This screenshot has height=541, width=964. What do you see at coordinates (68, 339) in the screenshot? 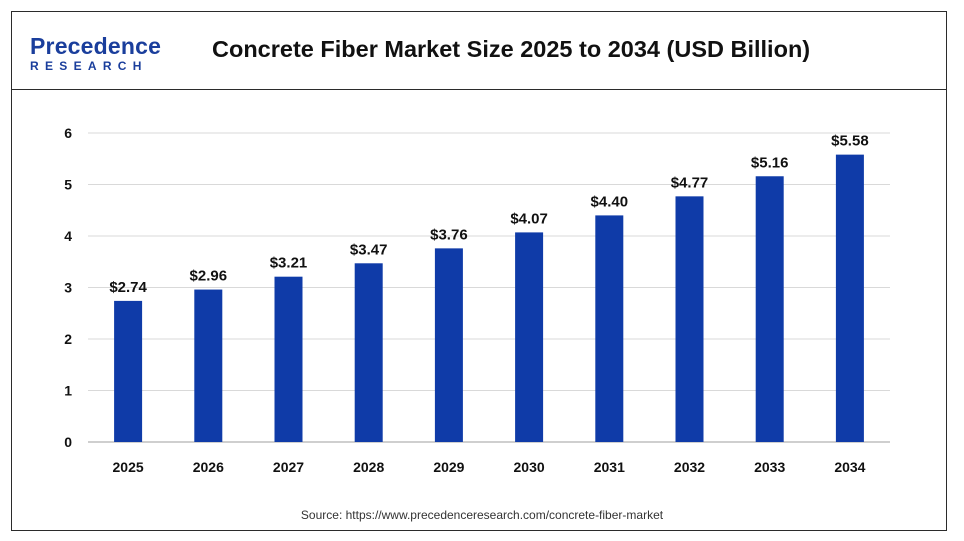
I see `y-tick-label: 2` at bounding box center [68, 339].